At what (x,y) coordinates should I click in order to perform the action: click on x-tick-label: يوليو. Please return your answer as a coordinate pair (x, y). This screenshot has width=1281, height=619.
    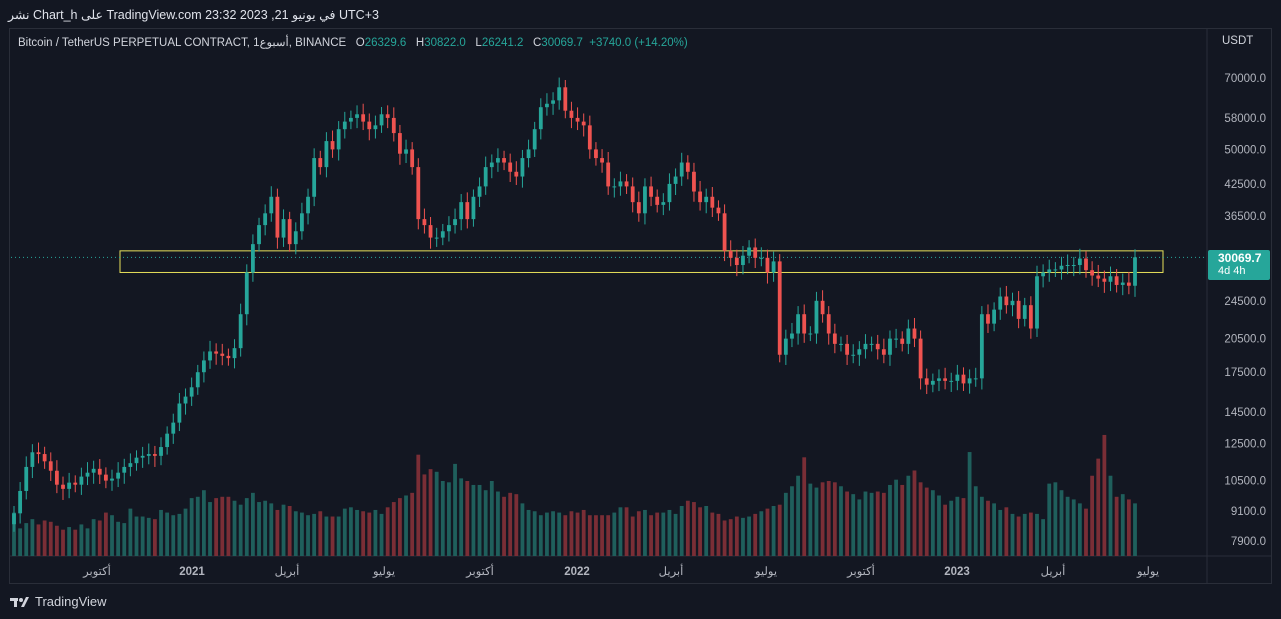
    Looking at the image, I should click on (1147, 571).